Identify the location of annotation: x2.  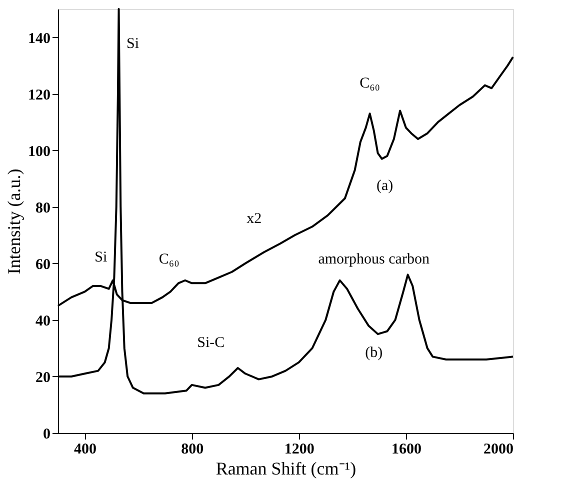
(254, 219).